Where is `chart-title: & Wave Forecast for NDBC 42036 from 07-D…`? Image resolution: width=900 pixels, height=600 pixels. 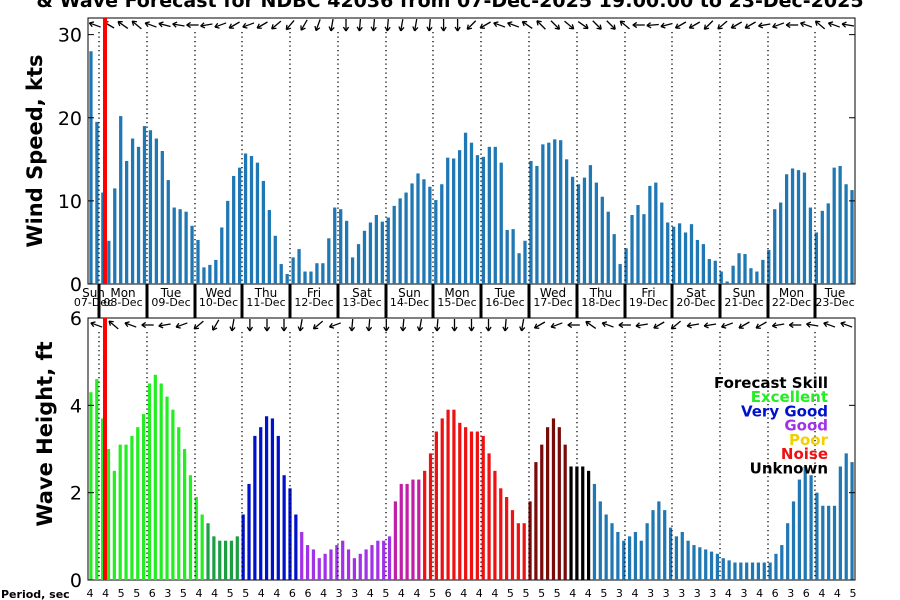 chart-title: & Wave Forecast for NDBC 42036 from 07-D… is located at coordinates (449, 6).